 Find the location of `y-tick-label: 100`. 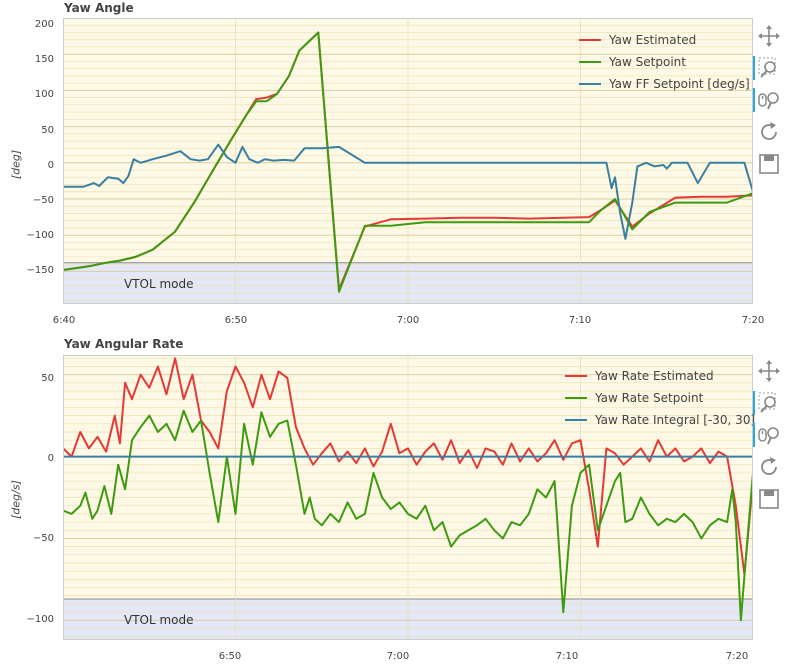

y-tick-label: 100 is located at coordinates (44, 94).